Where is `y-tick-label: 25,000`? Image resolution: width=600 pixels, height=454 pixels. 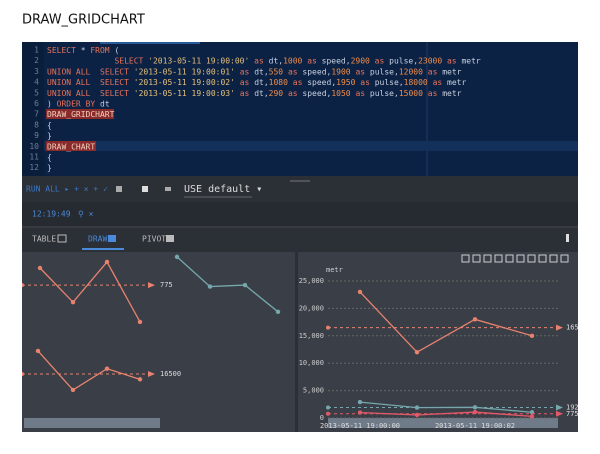 y-tick-label: 25,000 is located at coordinates (311, 281).